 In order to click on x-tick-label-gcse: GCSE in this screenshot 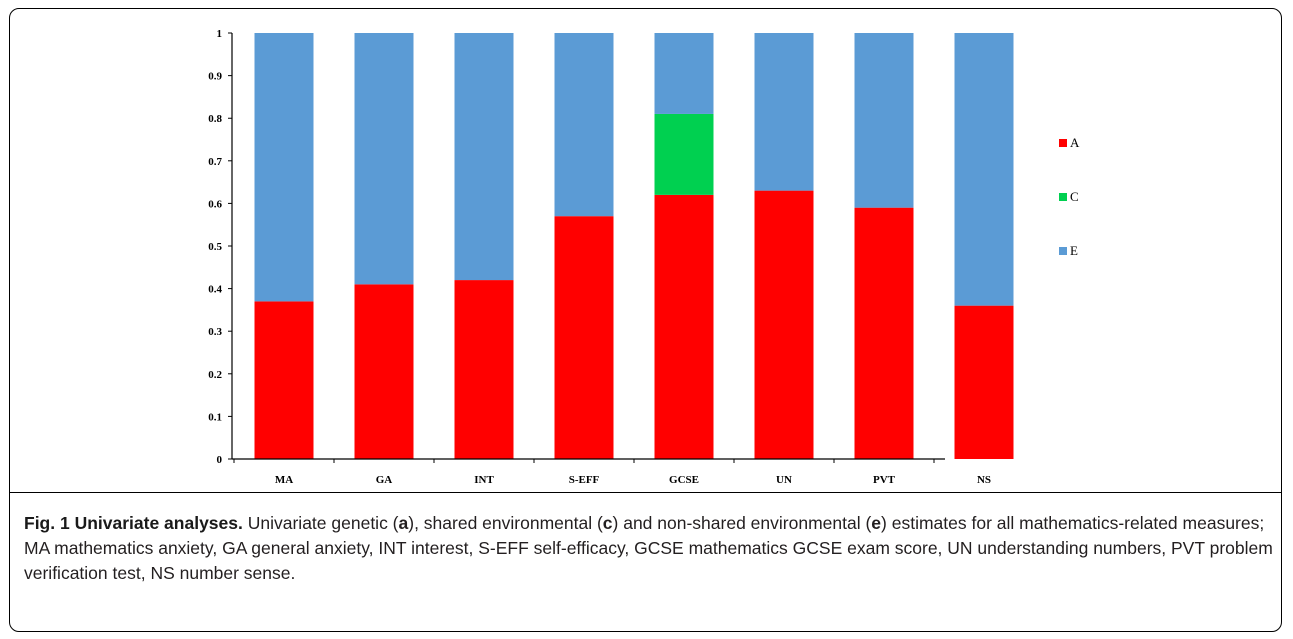, I will do `click(684, 480)`.